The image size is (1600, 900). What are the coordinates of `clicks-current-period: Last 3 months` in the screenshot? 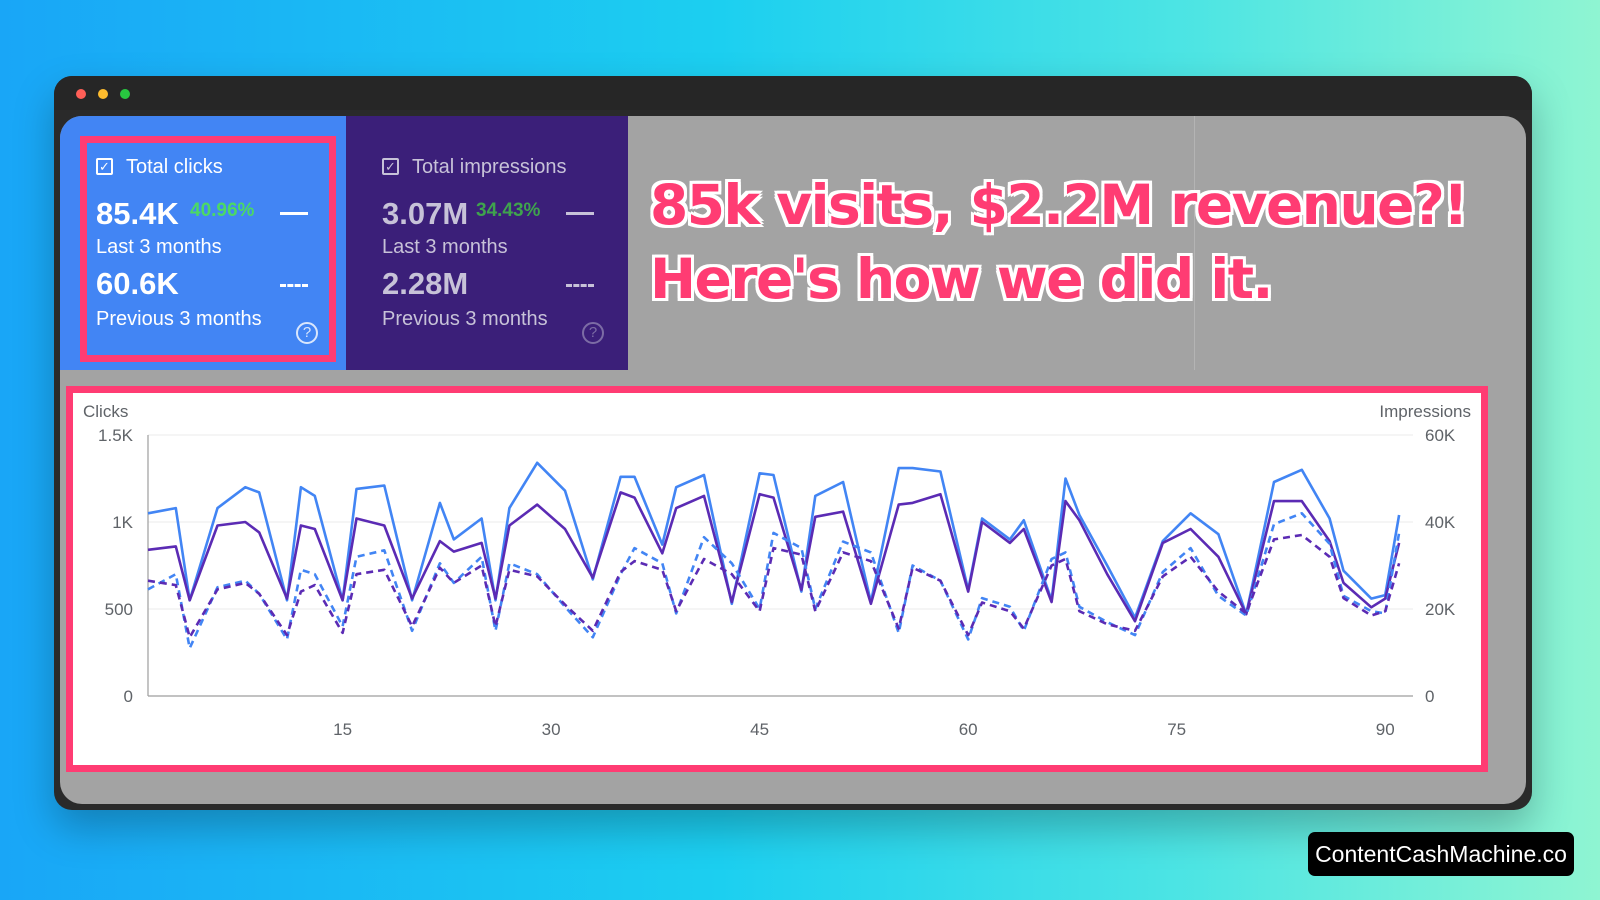 It's located at (159, 247).